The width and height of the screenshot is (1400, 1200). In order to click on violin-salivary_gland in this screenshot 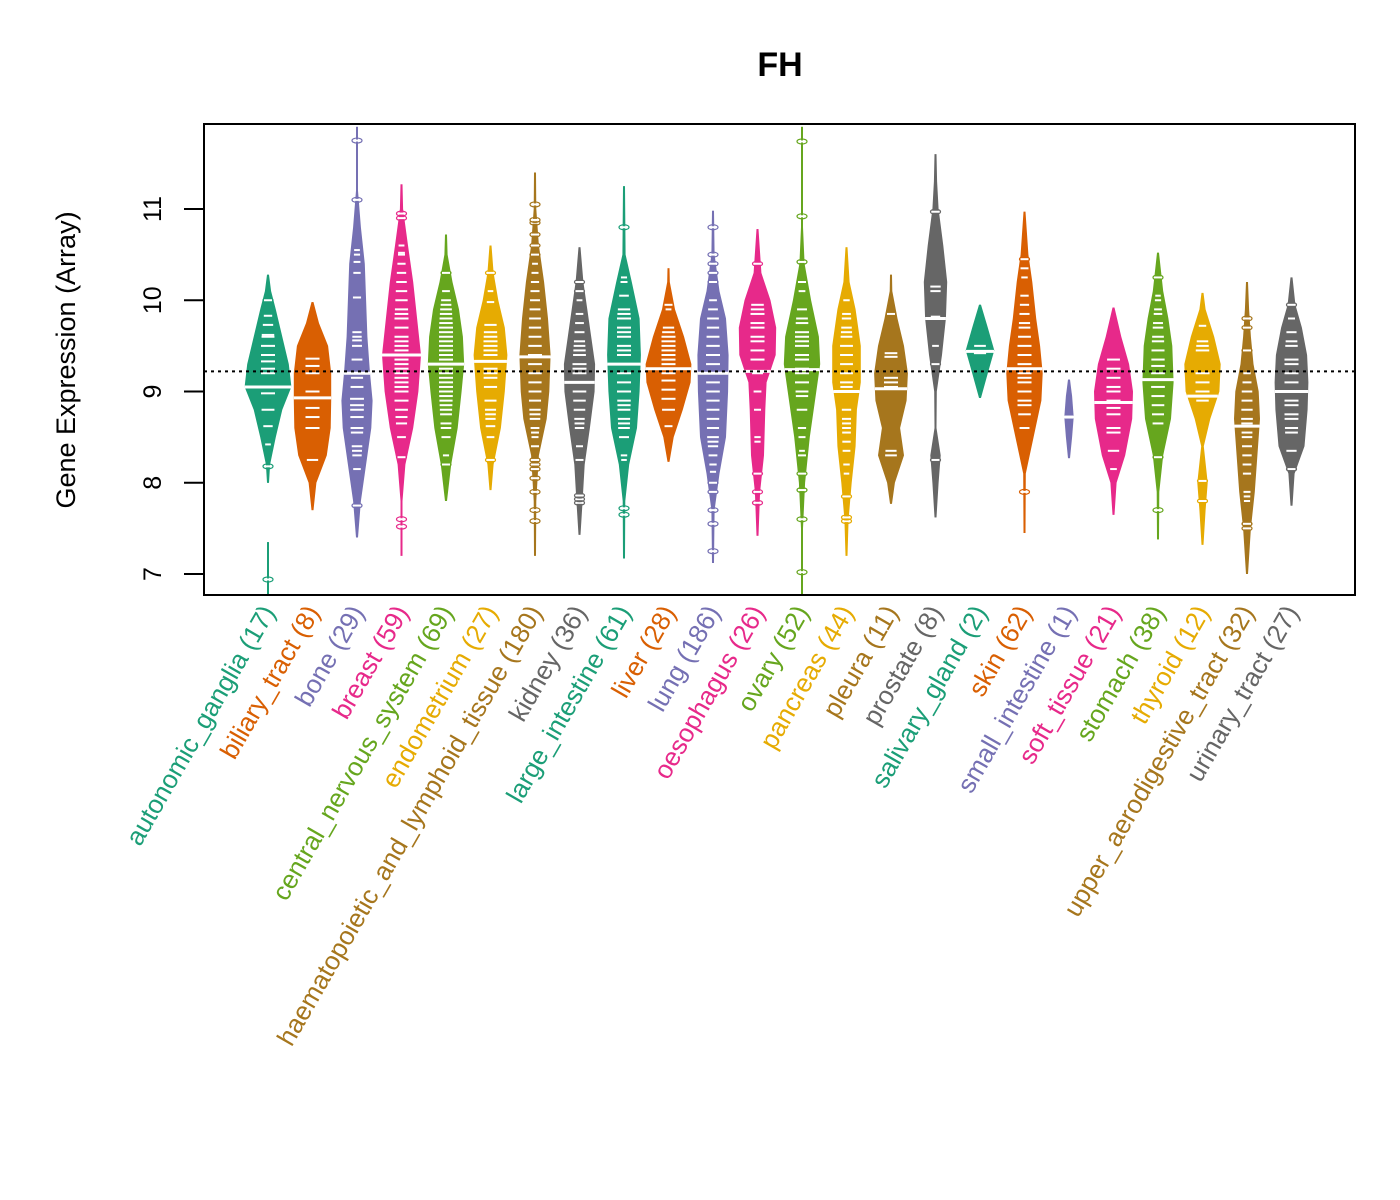, I will do `click(980, 351)`.